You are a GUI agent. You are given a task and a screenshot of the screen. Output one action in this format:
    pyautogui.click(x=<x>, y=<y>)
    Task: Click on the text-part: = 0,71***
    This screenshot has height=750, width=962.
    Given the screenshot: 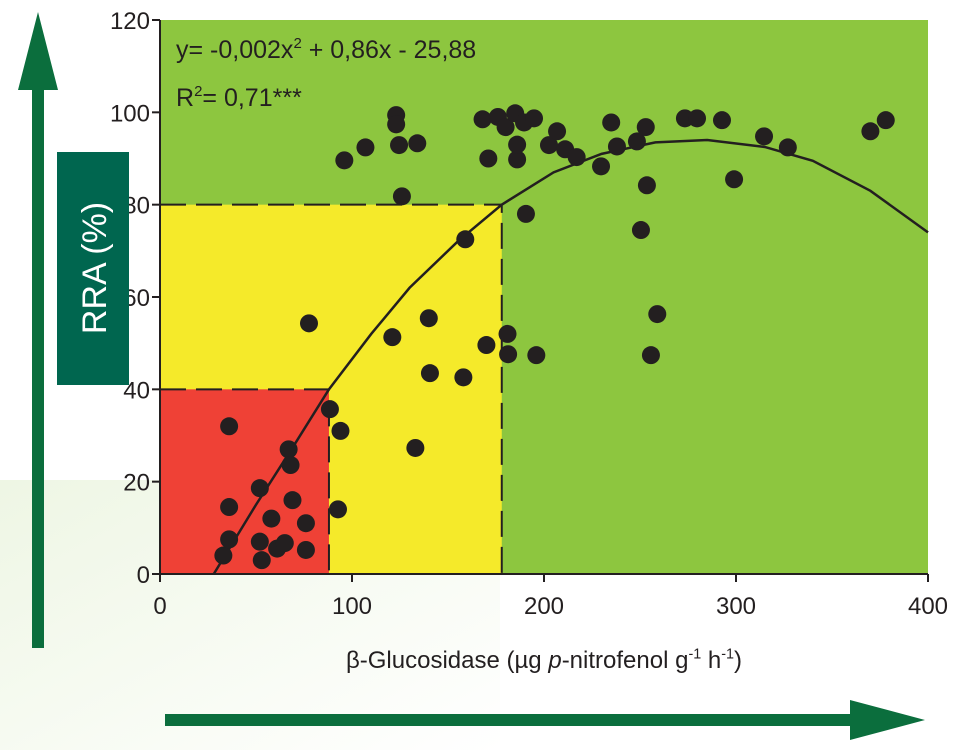 What is the action you would take?
    pyautogui.click(x=252, y=98)
    